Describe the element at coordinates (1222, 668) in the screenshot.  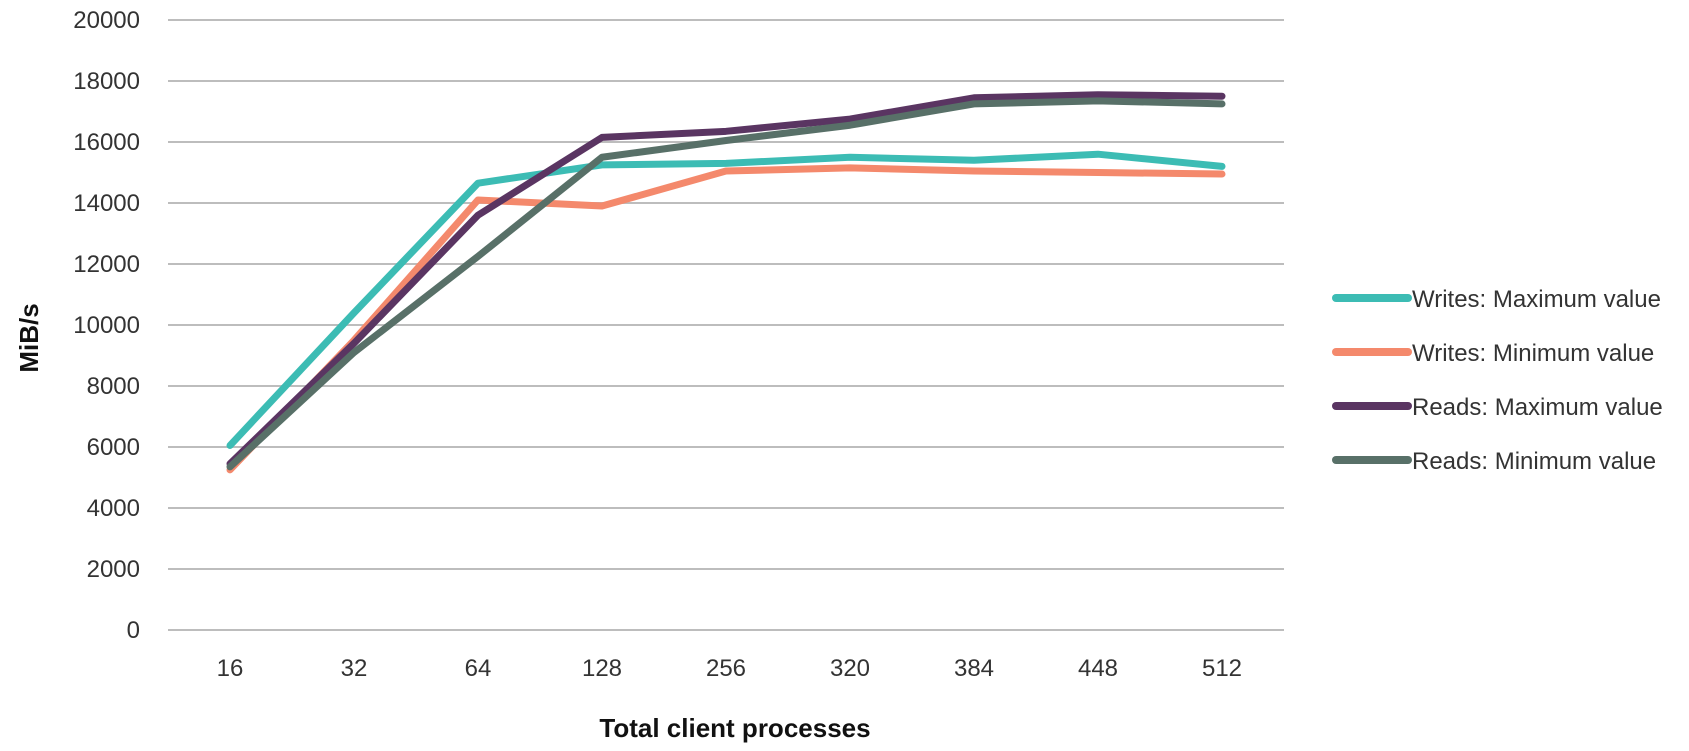
I see `x-tick-label: 512` at that location.